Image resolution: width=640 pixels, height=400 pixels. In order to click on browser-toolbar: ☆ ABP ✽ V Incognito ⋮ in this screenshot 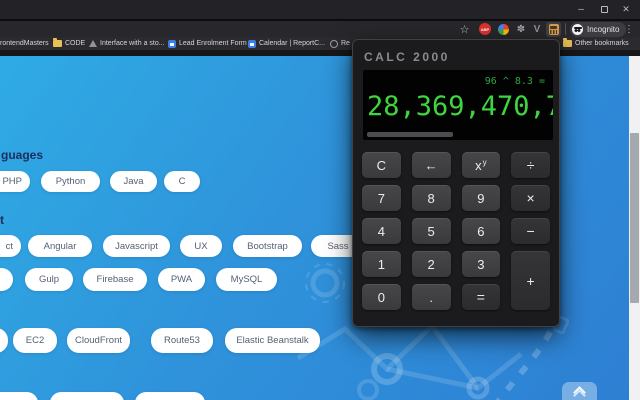, I will do `click(320, 29)`.